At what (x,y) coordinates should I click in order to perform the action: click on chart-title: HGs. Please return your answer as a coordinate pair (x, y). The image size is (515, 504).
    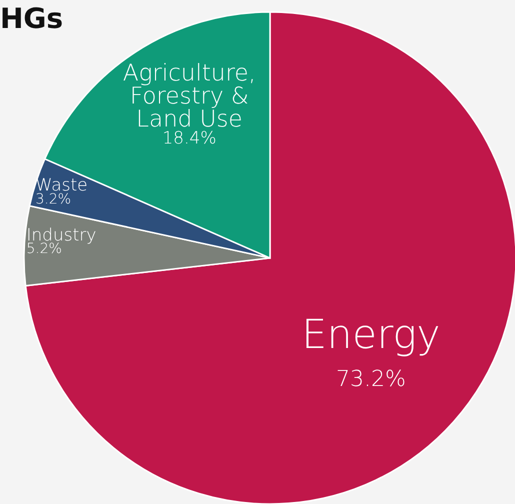
    Looking at the image, I should click on (32, 18).